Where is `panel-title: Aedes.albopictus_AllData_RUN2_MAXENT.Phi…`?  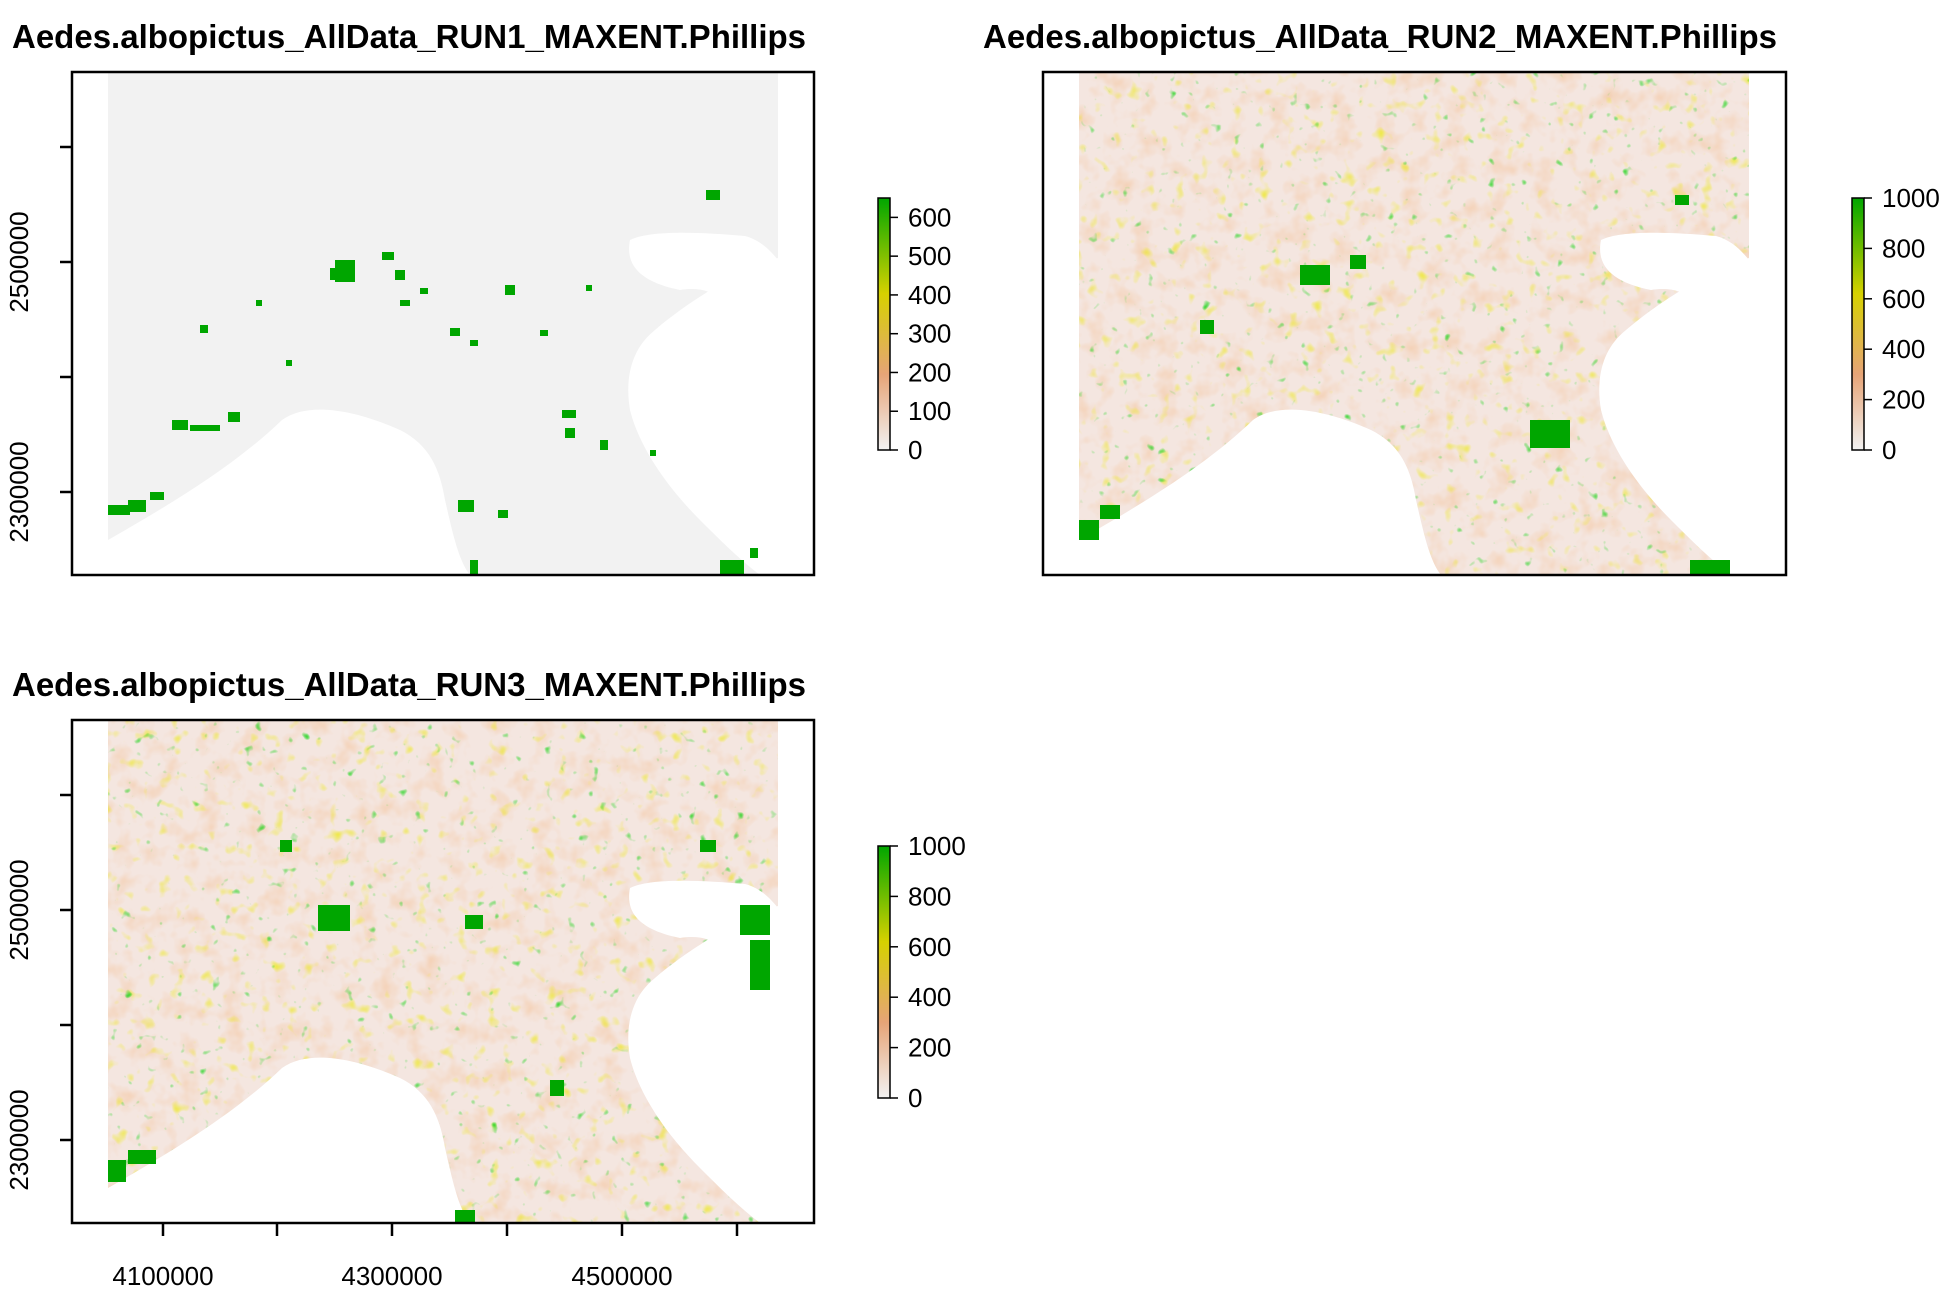
panel-title: Aedes.albopictus_AllData_RUN2_MAXENT.Phi… is located at coordinates (1380, 36).